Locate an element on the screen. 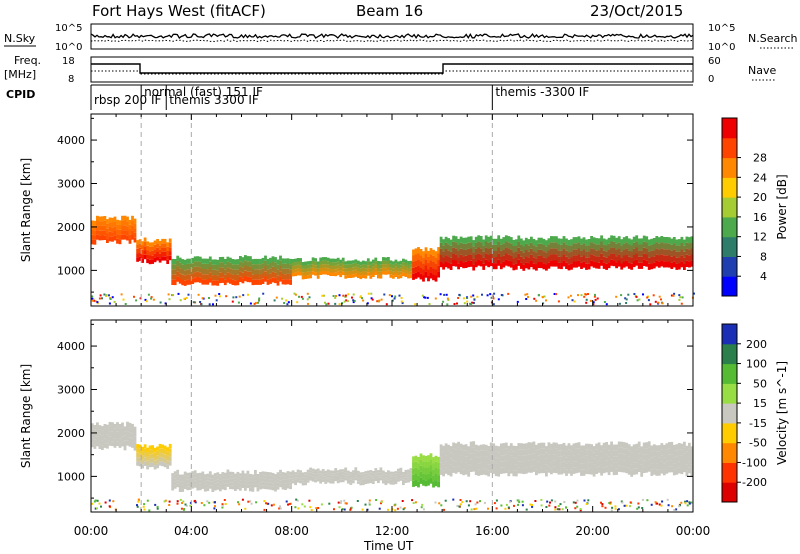 This screenshot has width=800, height=554. colorbar-tick-label: -100 is located at coordinates (754, 462).